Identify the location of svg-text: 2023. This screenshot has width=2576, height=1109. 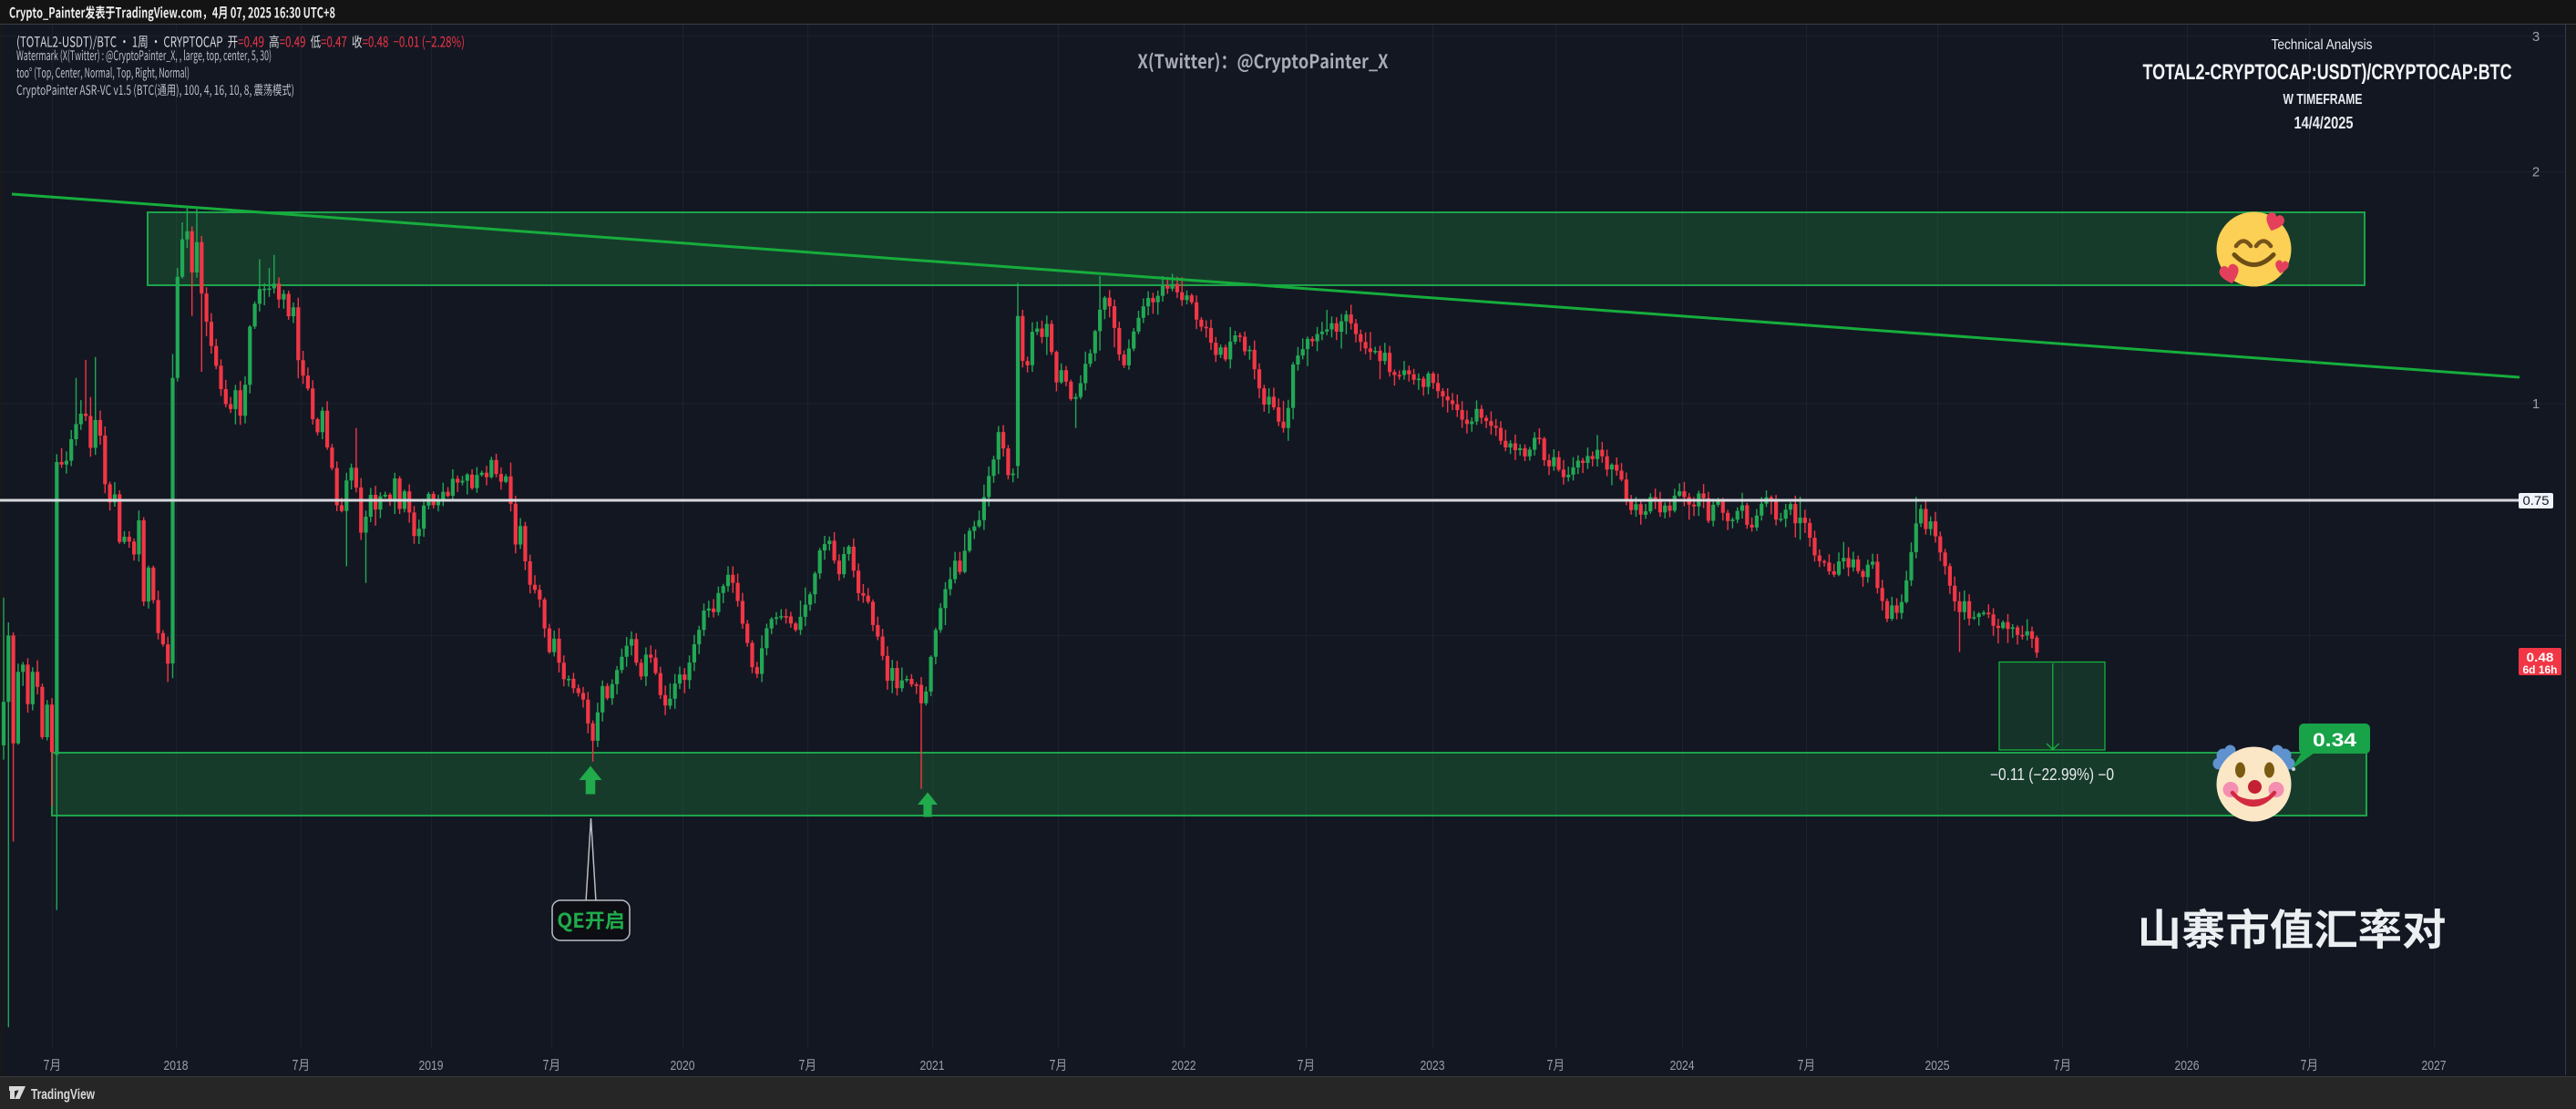
(1433, 1065).